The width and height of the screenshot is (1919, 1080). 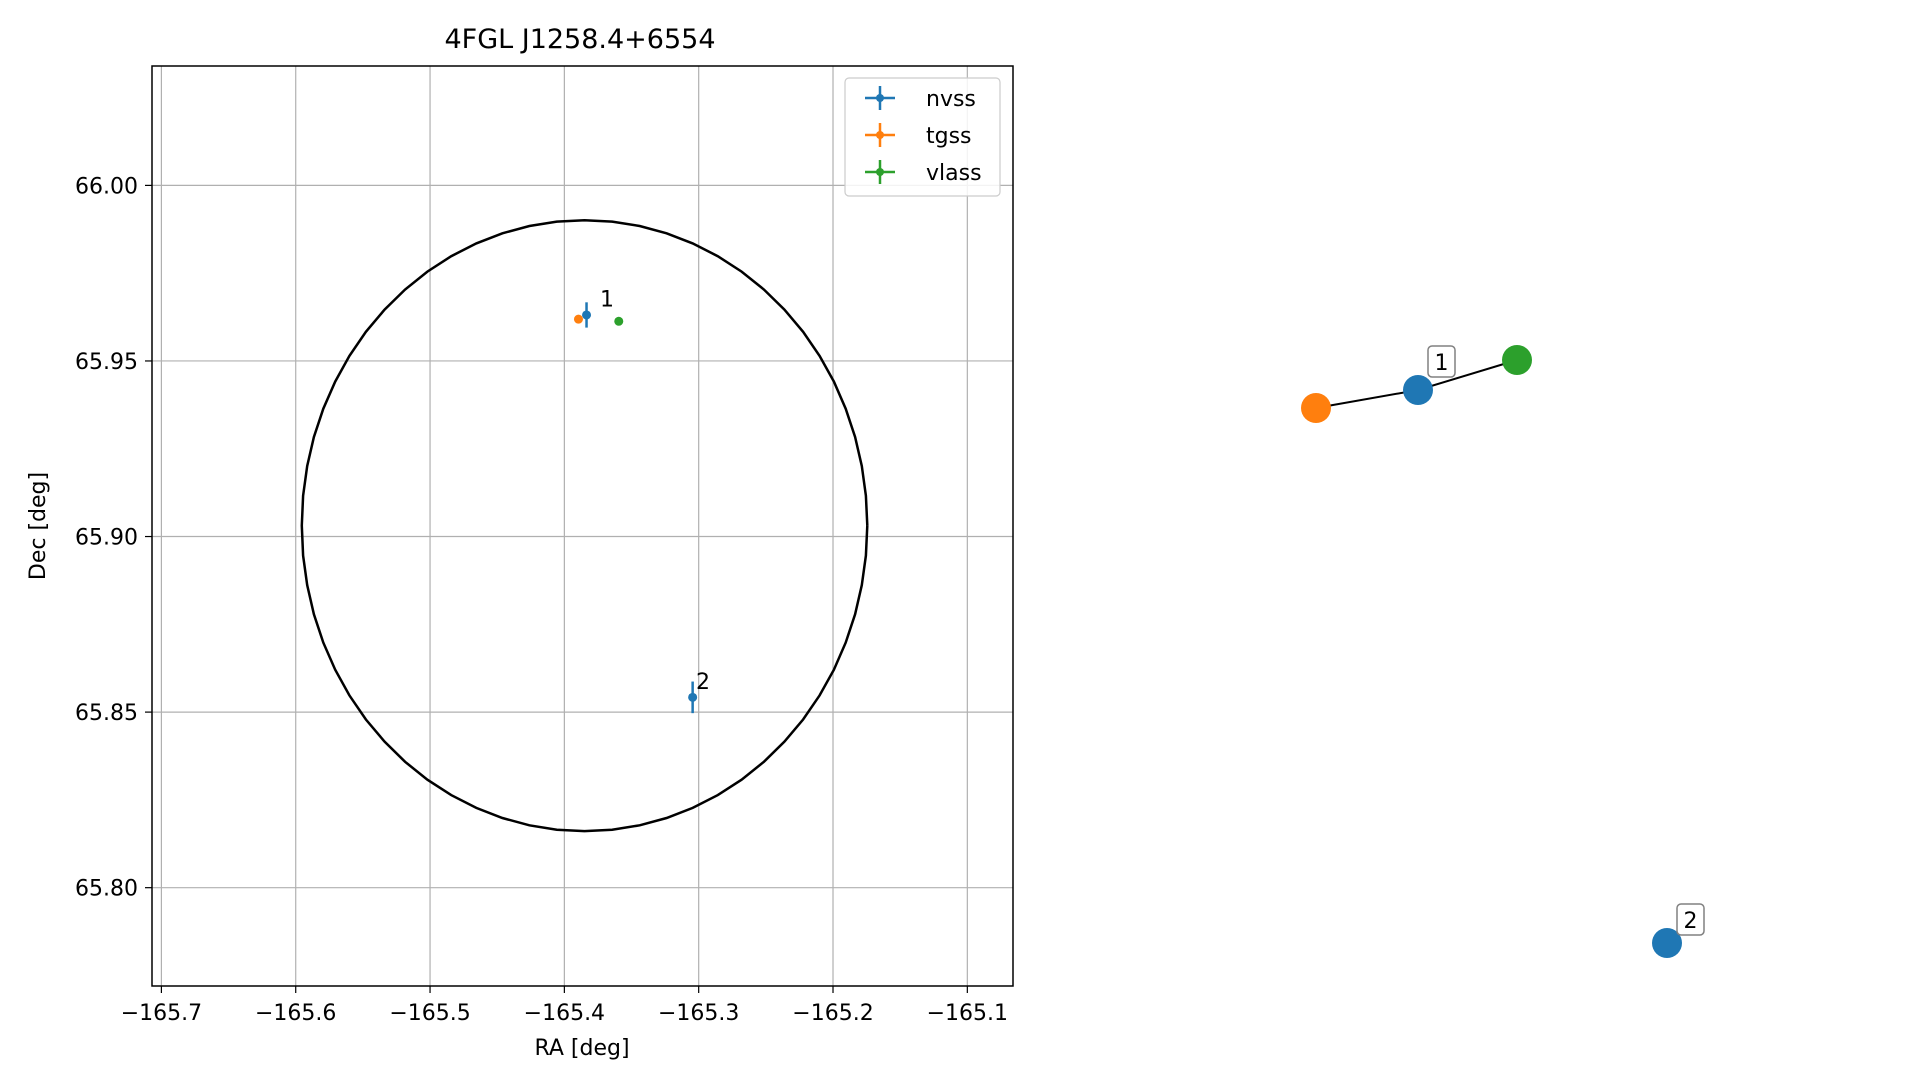 What do you see at coordinates (106, 713) in the screenshot?
I see `y-tick-label: 65.85` at bounding box center [106, 713].